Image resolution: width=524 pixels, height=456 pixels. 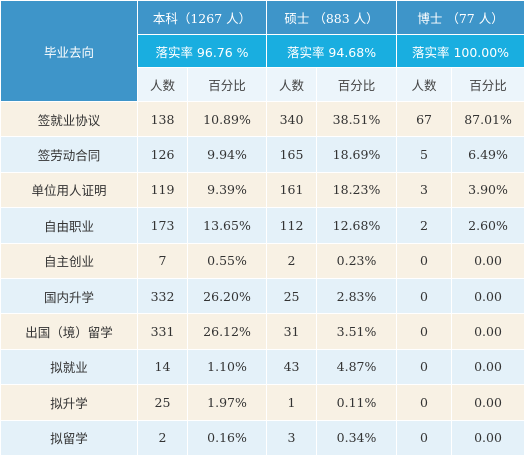 What do you see at coordinates (69, 189) in the screenshot?
I see `row-label: 单位用人证明` at bounding box center [69, 189].